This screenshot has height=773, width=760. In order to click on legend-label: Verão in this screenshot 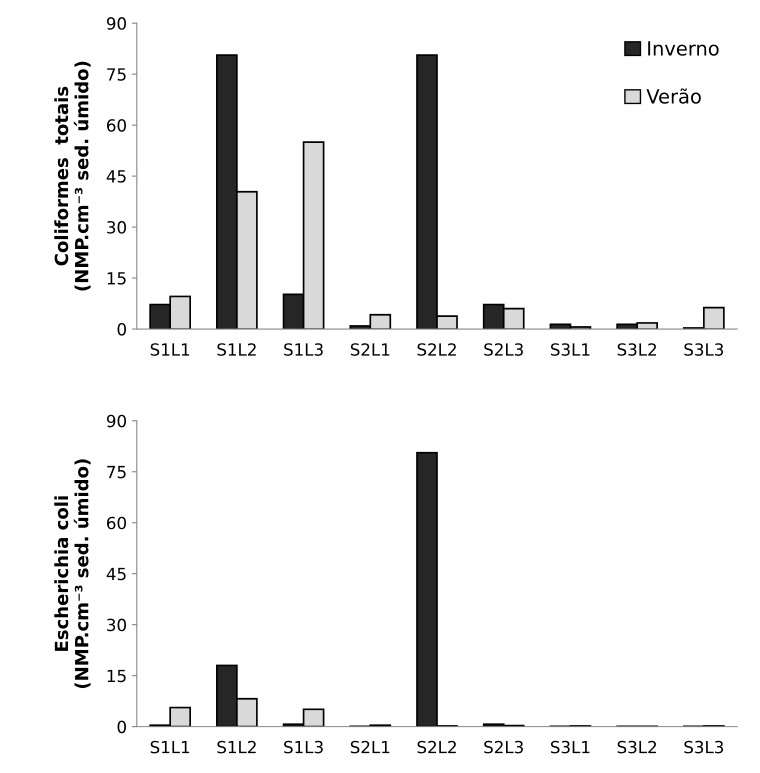, I will do `click(673, 96)`.